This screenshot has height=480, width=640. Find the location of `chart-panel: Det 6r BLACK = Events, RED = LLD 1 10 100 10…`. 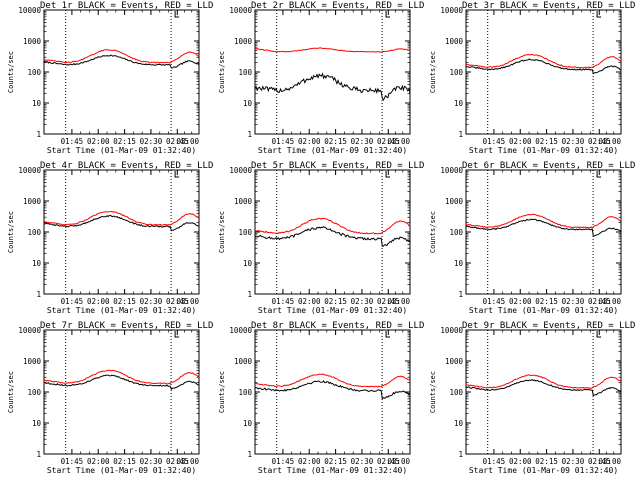

chart-panel: Det 6r BLACK = Events, RED = LLD 1 10 100 10… is located at coordinates (532, 238).